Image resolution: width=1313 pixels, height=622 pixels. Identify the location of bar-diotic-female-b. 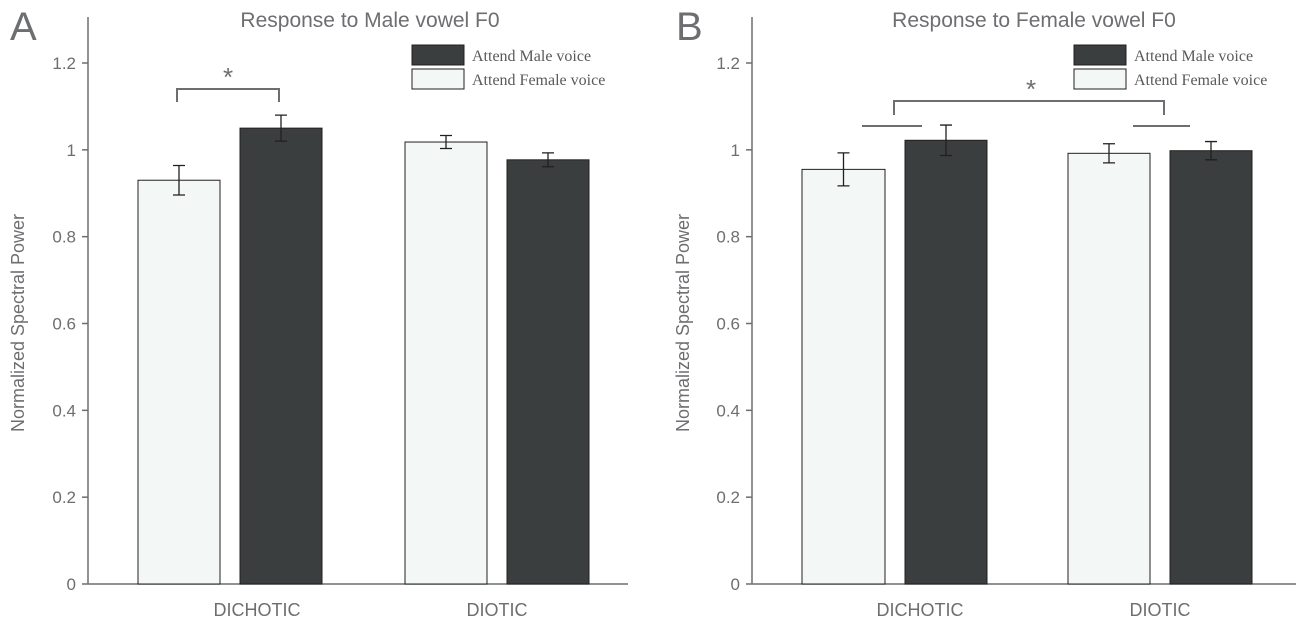
(1109, 368).